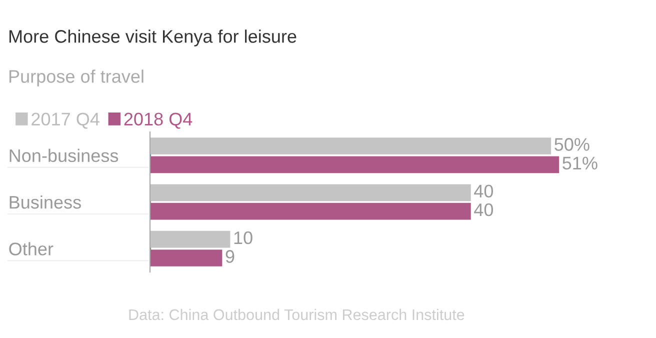  Describe the element at coordinates (230, 256) in the screenshot. I see `data-label: 9` at that location.